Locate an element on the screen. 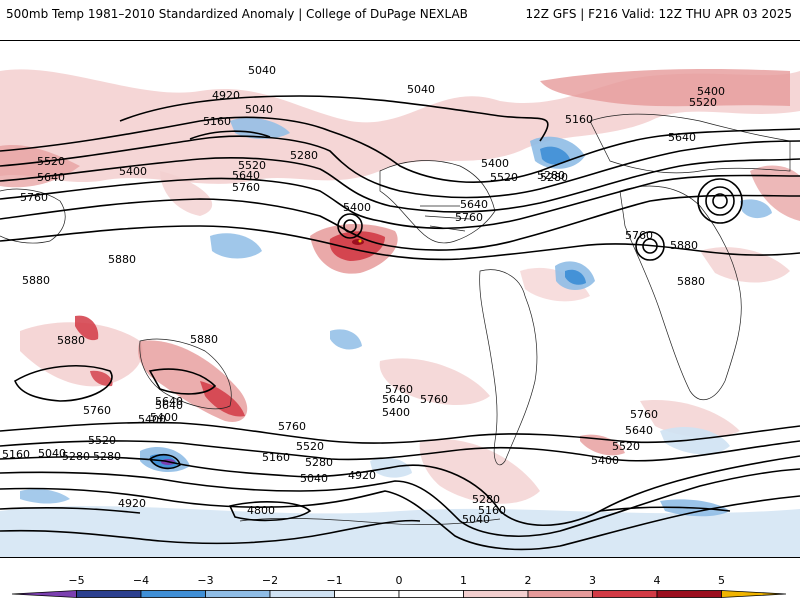  colorbar-tick-label: 1 is located at coordinates (463, 580).